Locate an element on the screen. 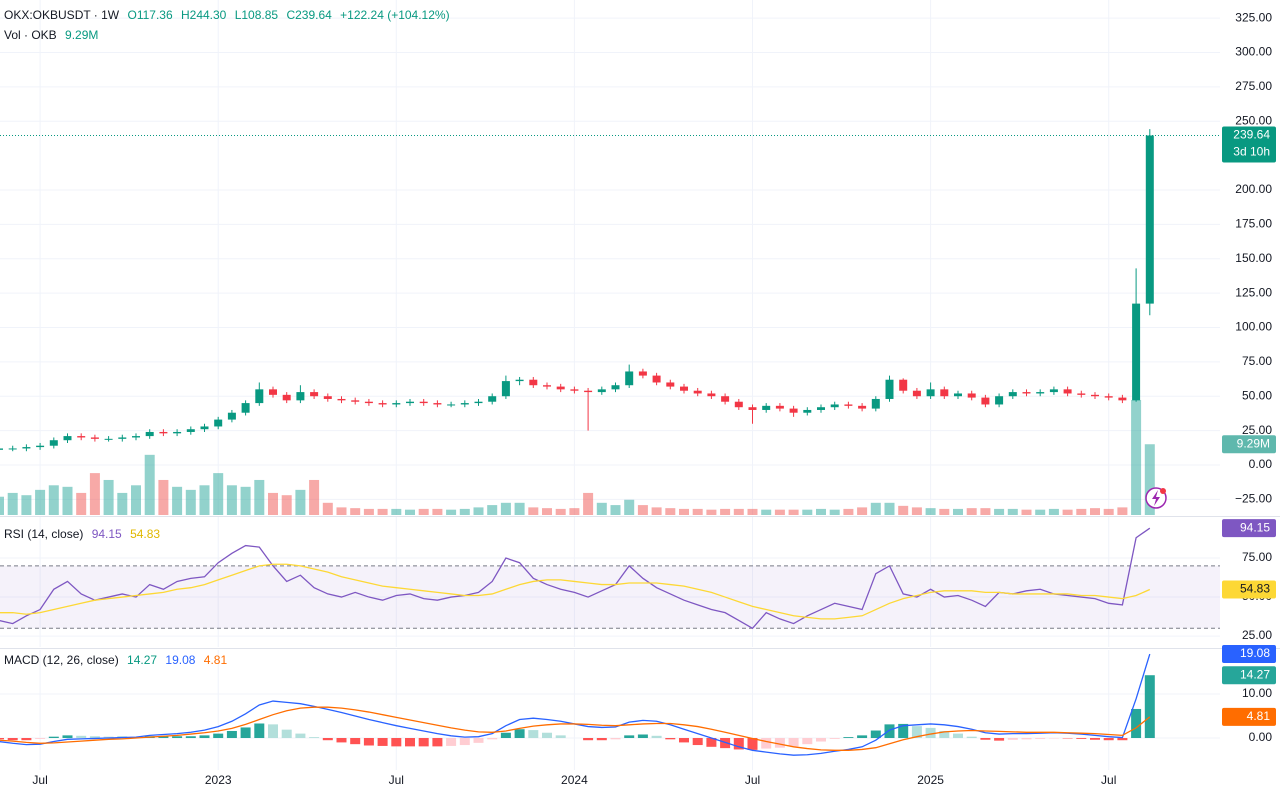 This screenshot has height=790, width=1280. rsi-label: 94.15 is located at coordinates (1255, 527).